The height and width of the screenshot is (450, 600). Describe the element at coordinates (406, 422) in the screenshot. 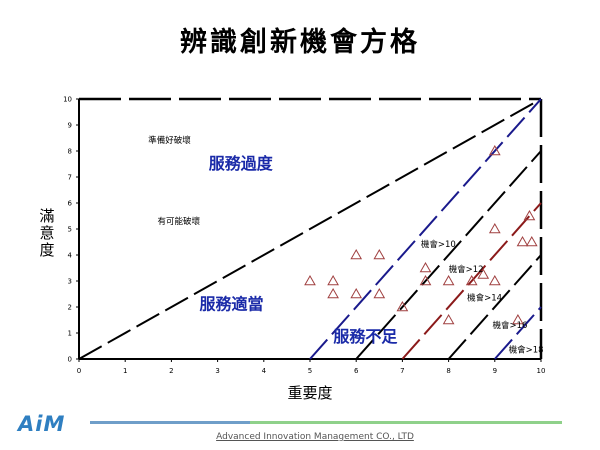

I see `footer-line-green` at that location.